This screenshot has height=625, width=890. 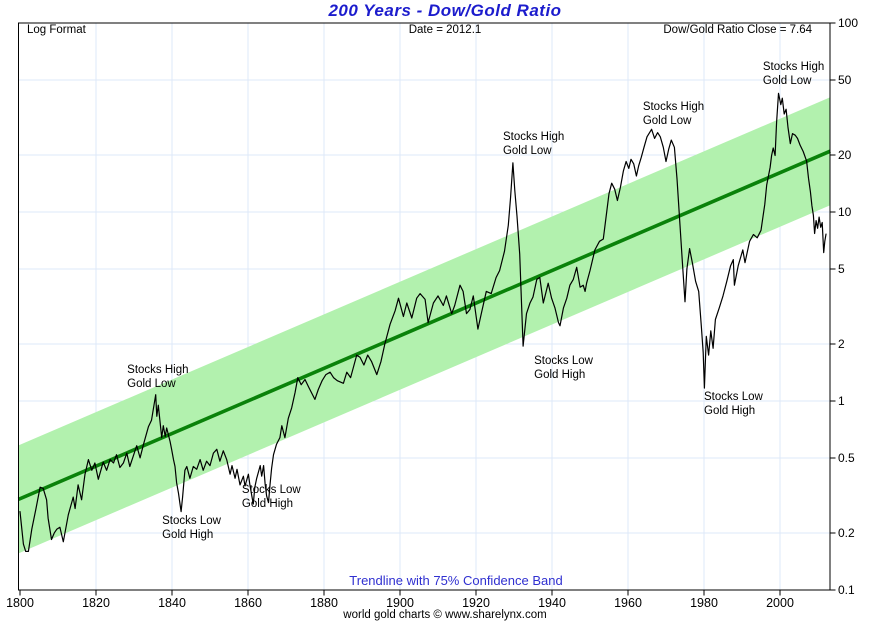 What do you see at coordinates (845, 155) in the screenshot?
I see `y-tick-label: 20` at bounding box center [845, 155].